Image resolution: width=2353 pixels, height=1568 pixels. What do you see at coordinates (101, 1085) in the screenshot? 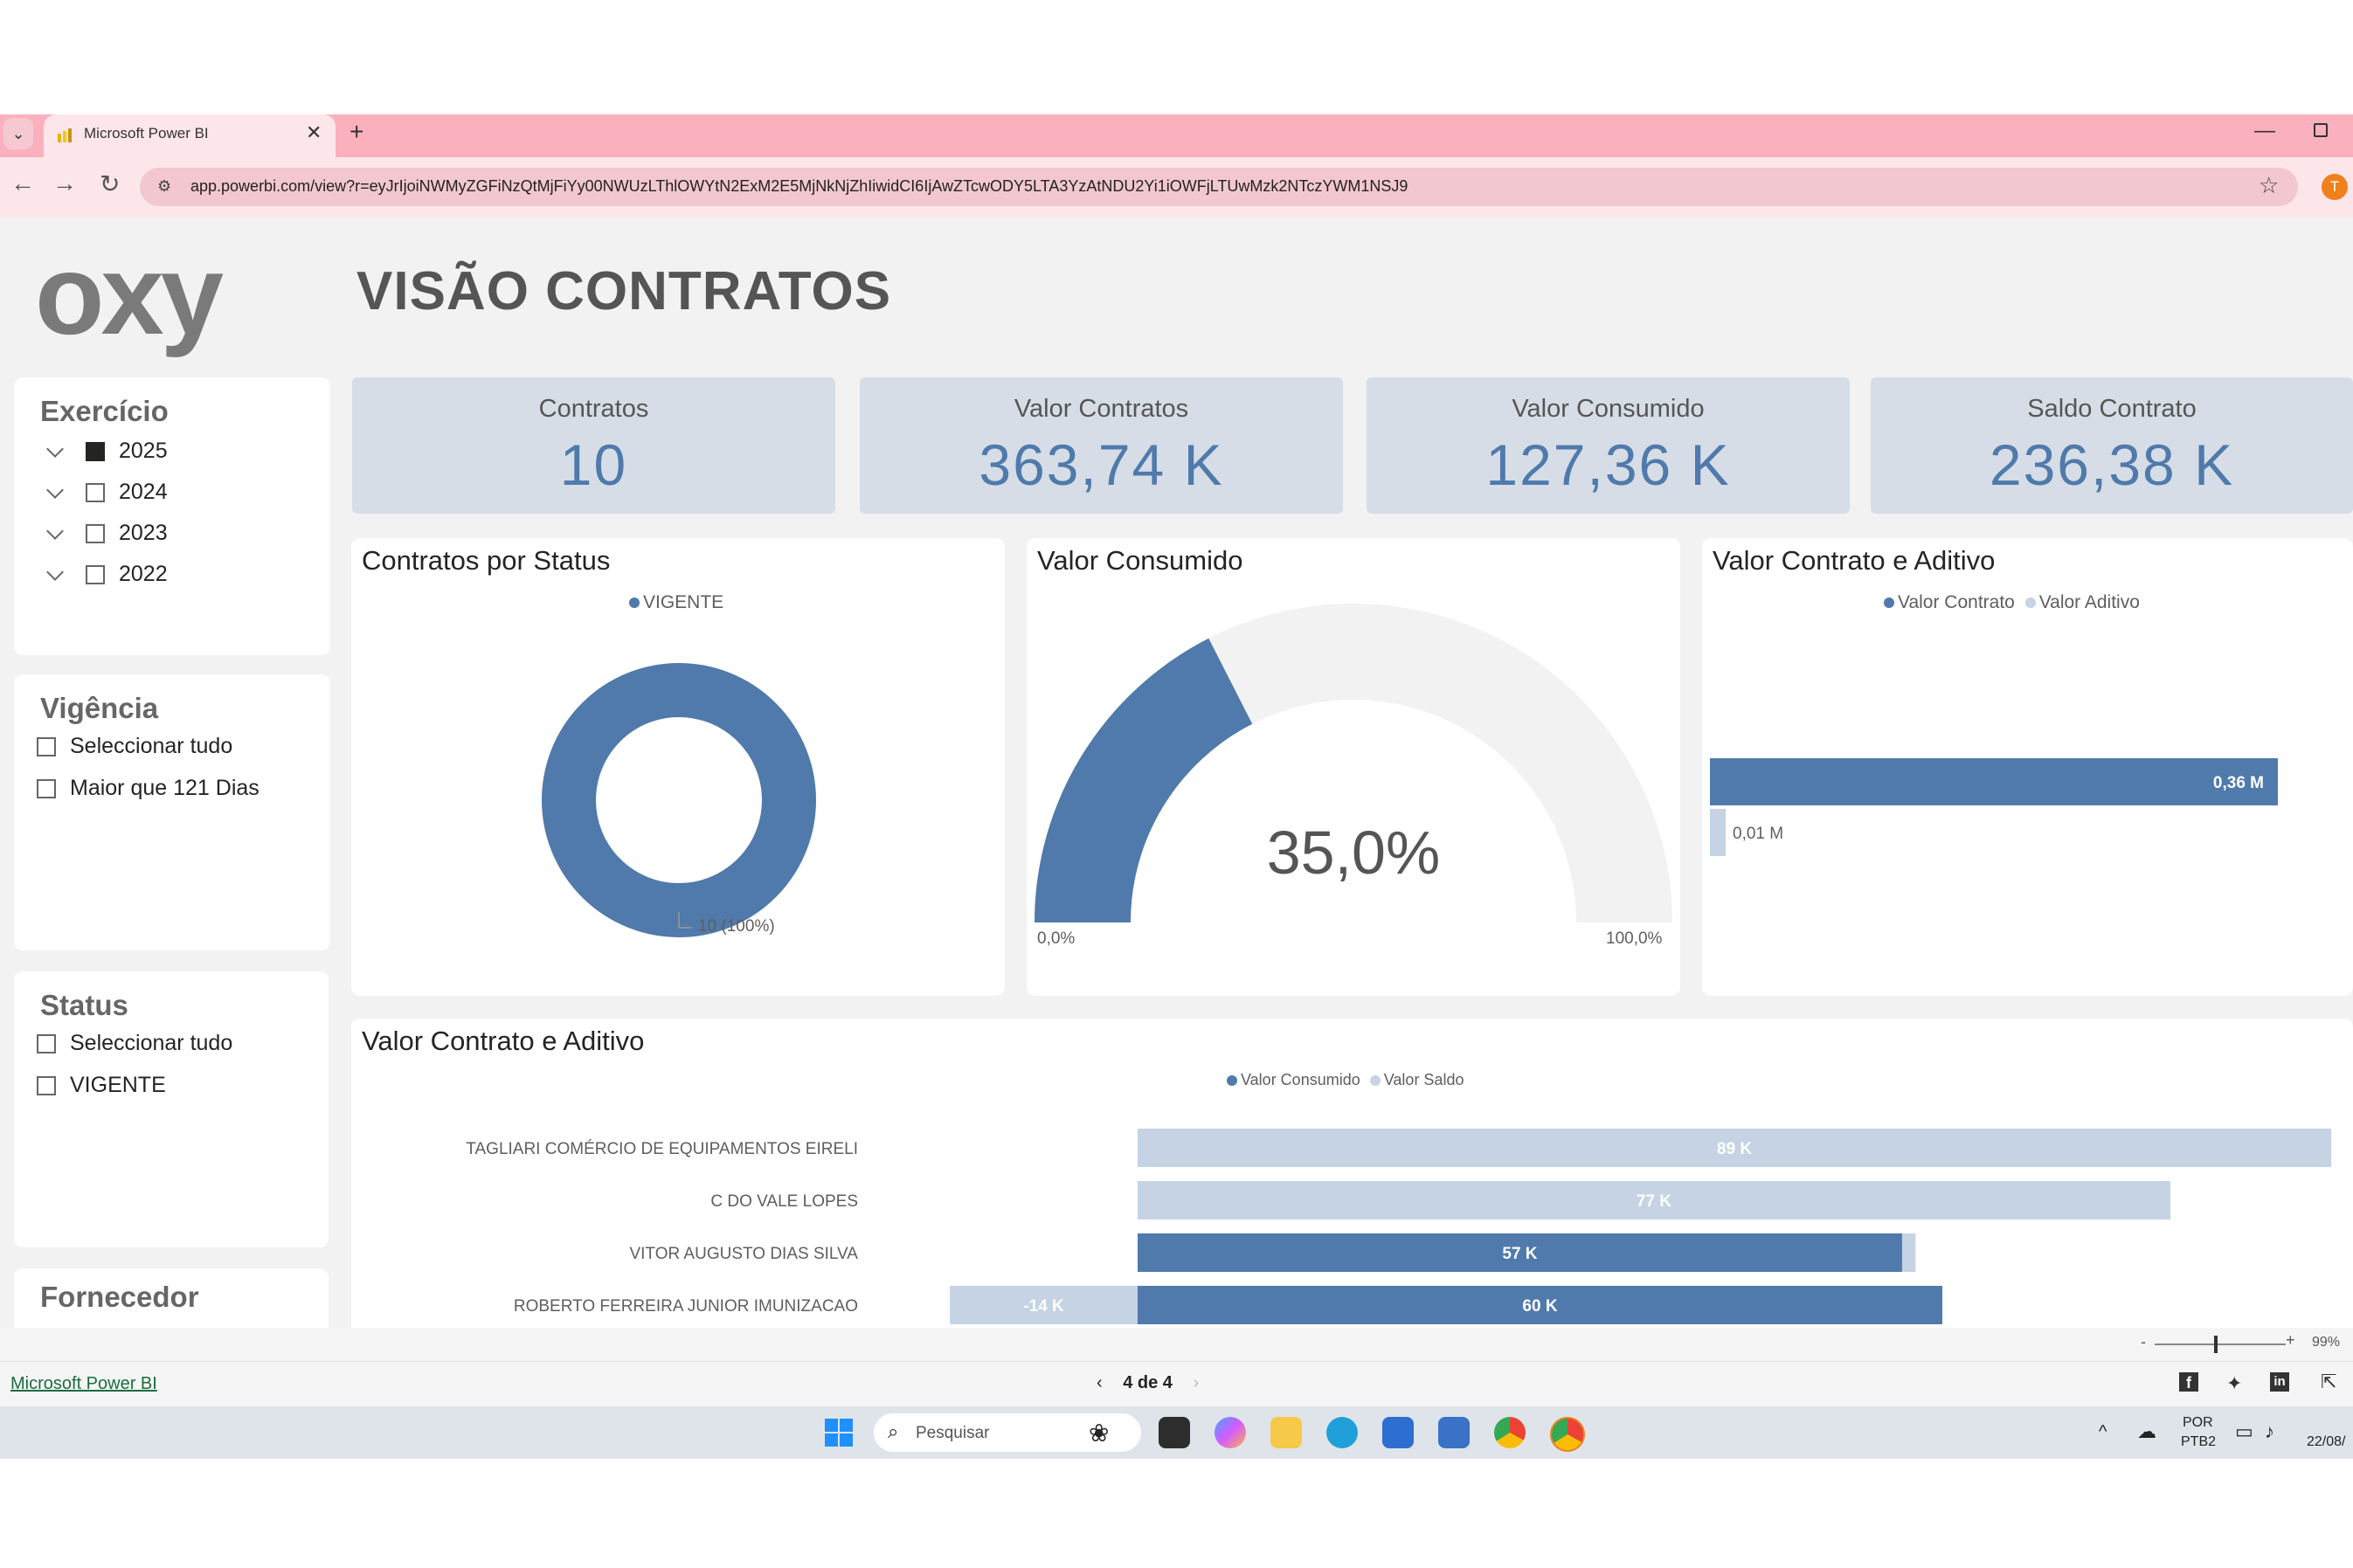
I see `slicer-item-vigente: VIGENTE` at bounding box center [101, 1085].